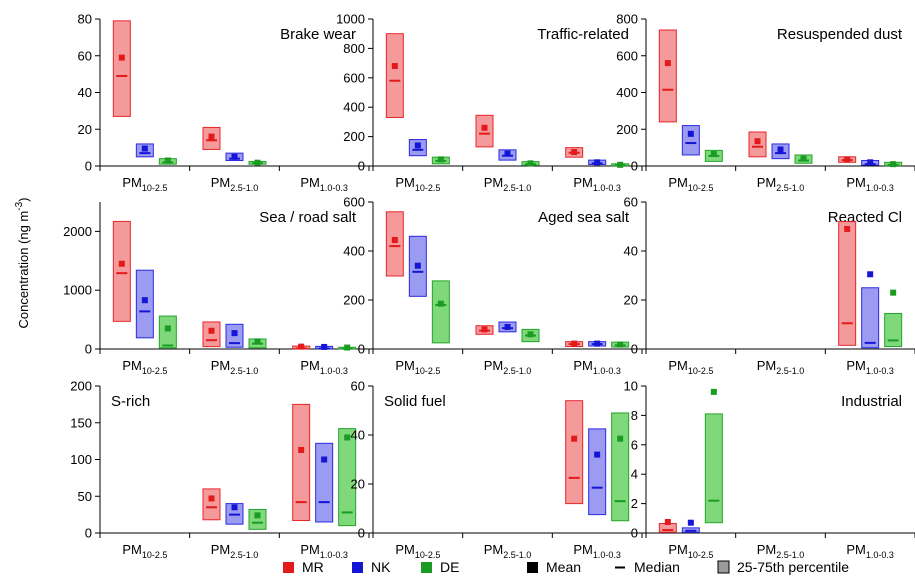 The image size is (915, 583). I want to click on legend-item-de: DE, so click(440, 567).